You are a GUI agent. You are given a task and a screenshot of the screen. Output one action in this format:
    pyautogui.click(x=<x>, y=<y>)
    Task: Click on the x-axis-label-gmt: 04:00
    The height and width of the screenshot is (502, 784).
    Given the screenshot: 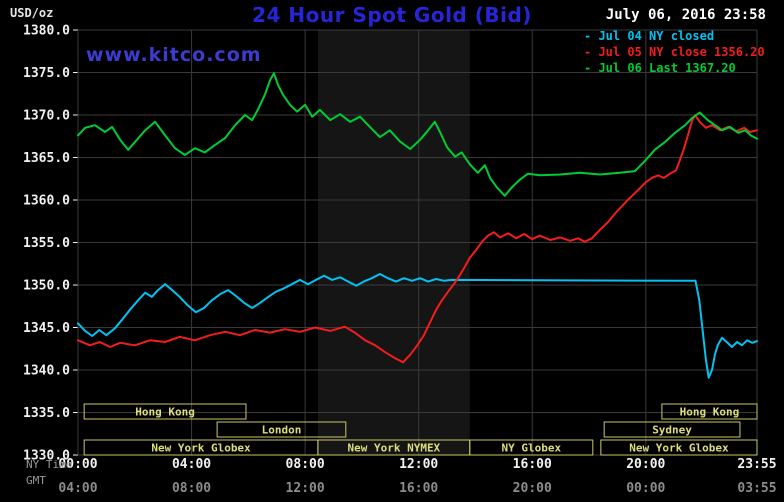 What is the action you would take?
    pyautogui.click(x=77, y=488)
    